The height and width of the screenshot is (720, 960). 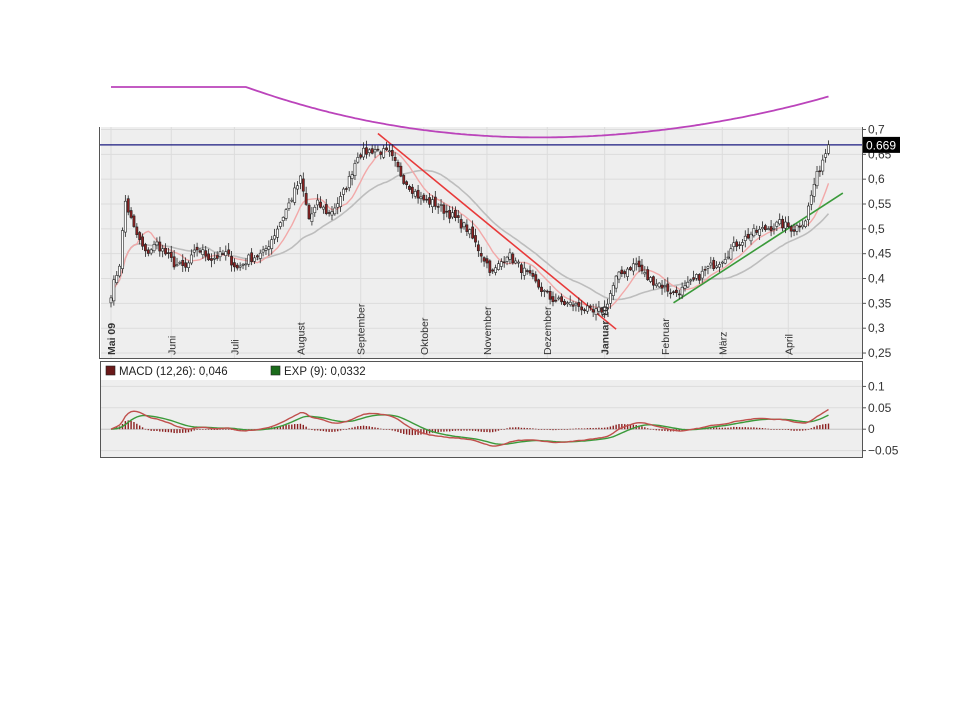 I want to click on month-label: September, so click(x=362, y=329).